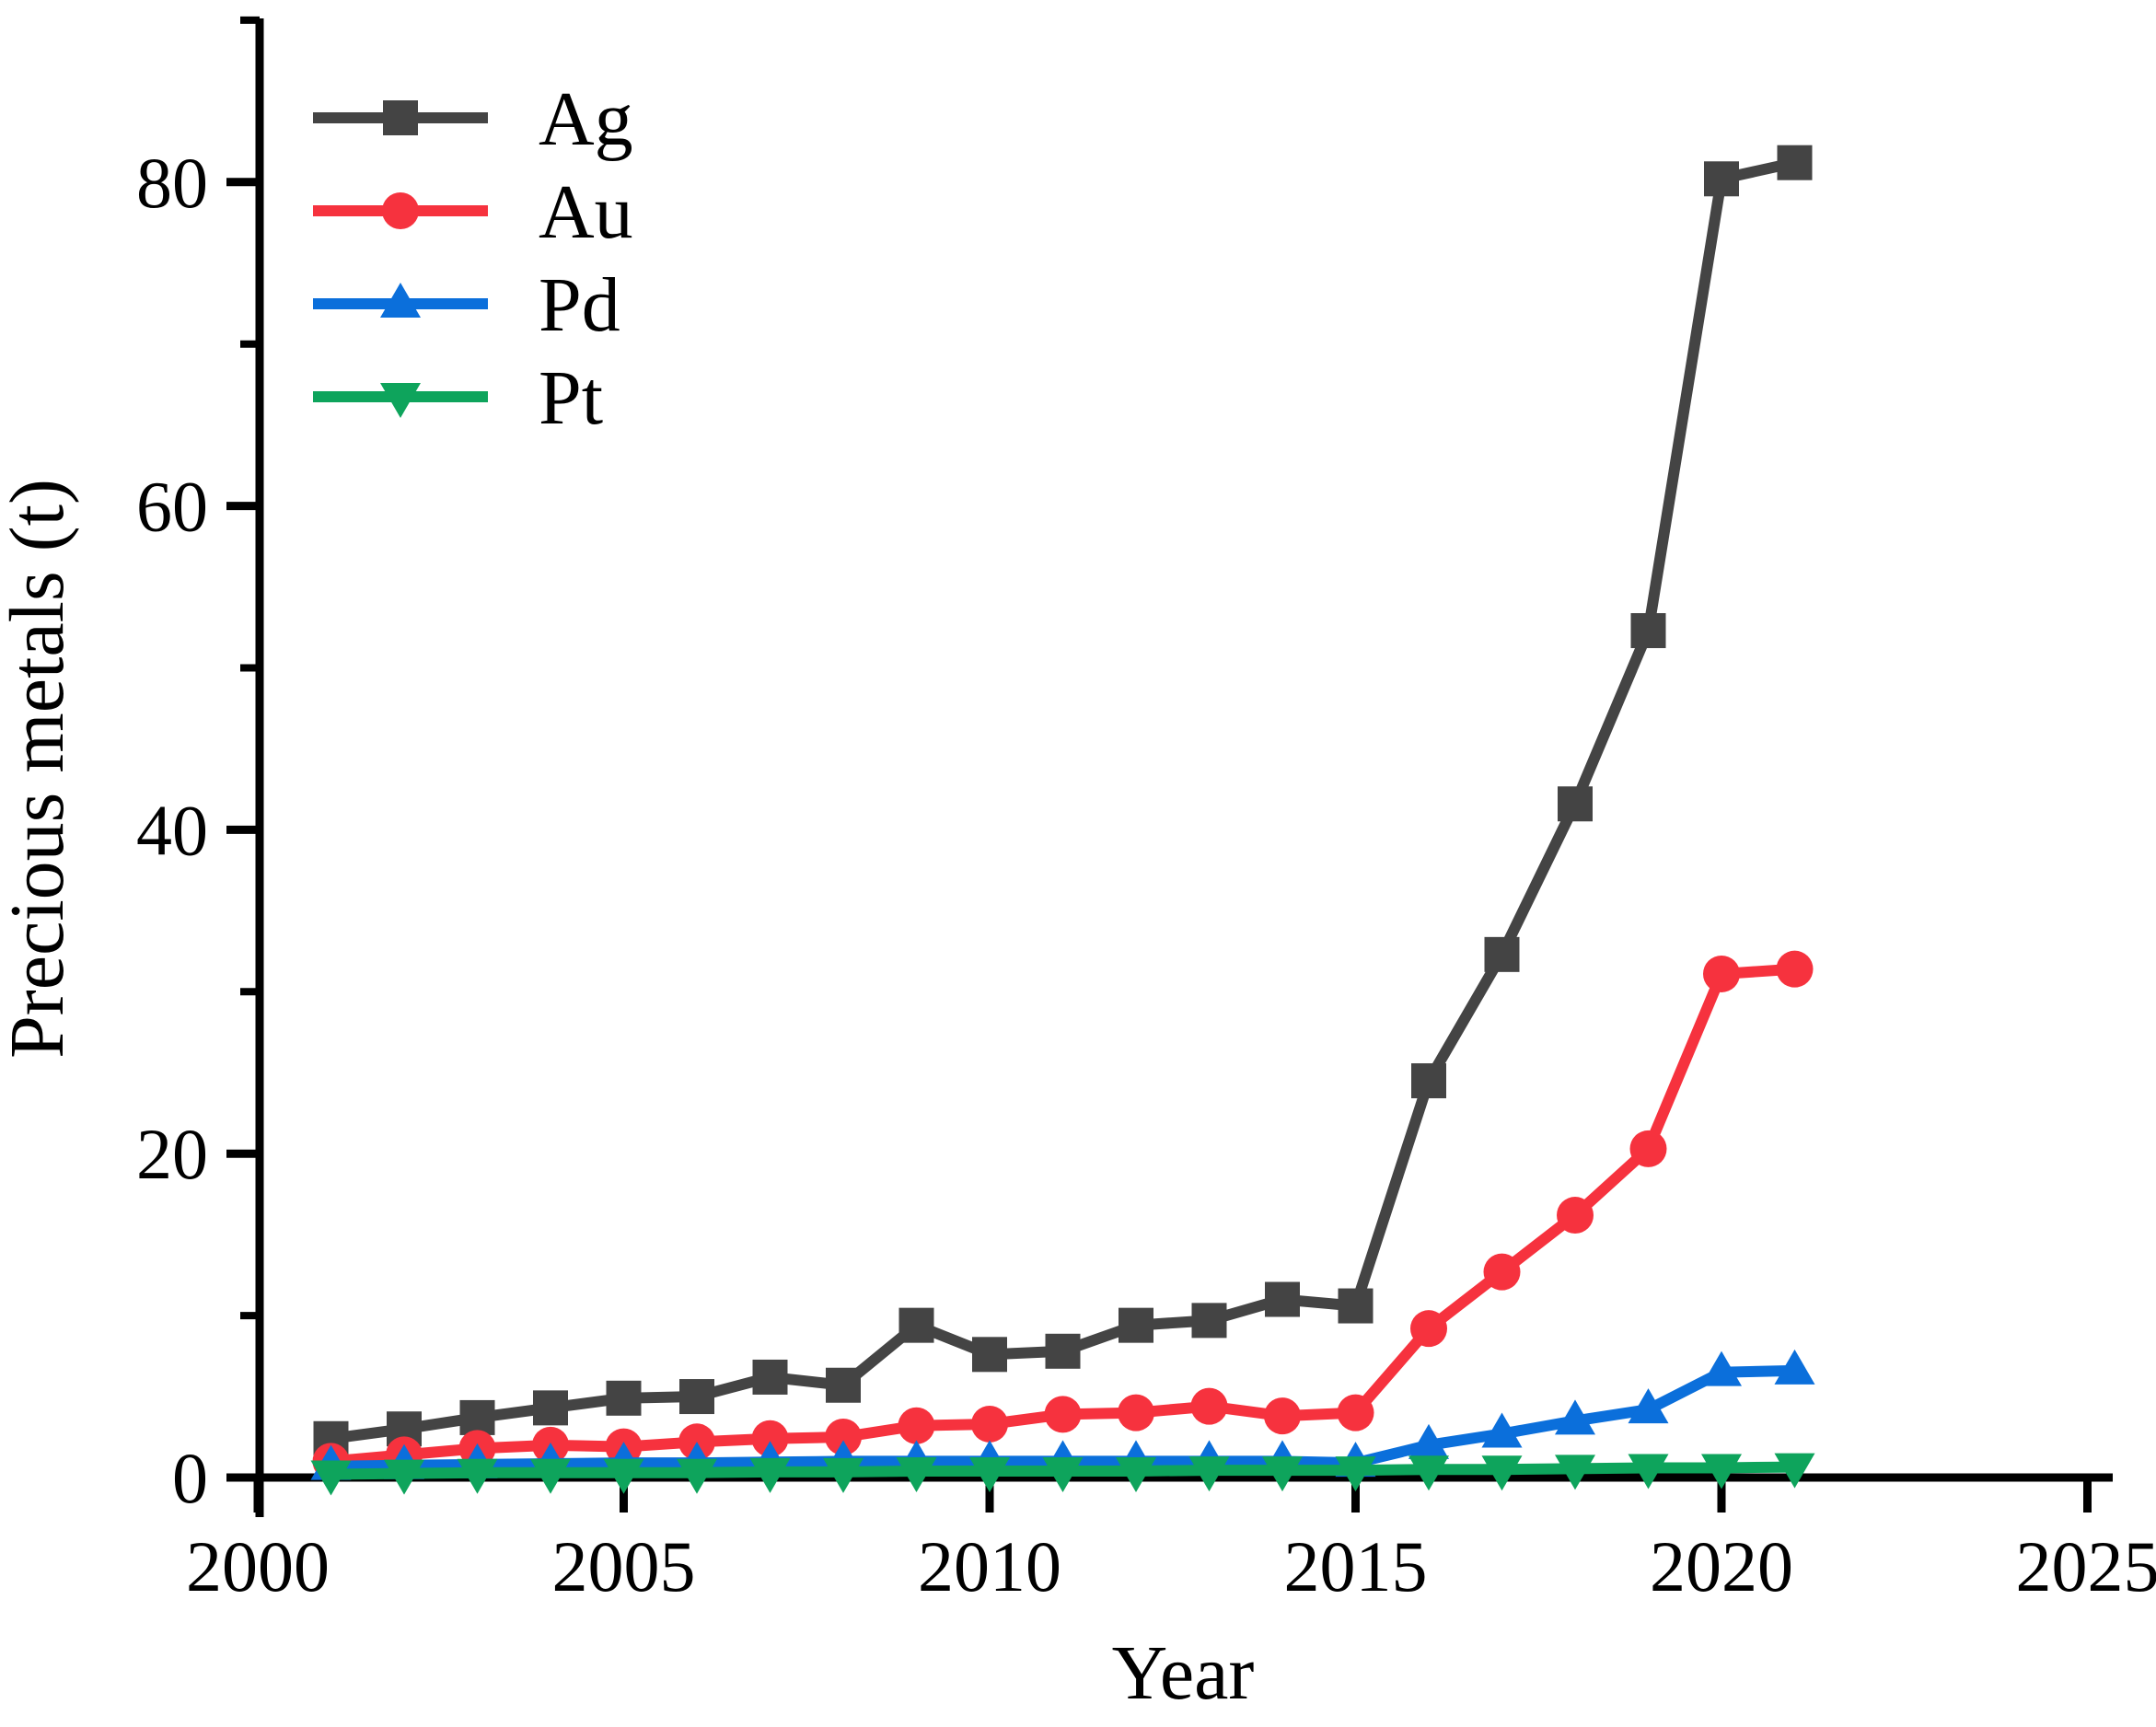 The image size is (2156, 1727). What do you see at coordinates (989, 1566) in the screenshot?
I see `x-tick-label: 2010` at bounding box center [989, 1566].